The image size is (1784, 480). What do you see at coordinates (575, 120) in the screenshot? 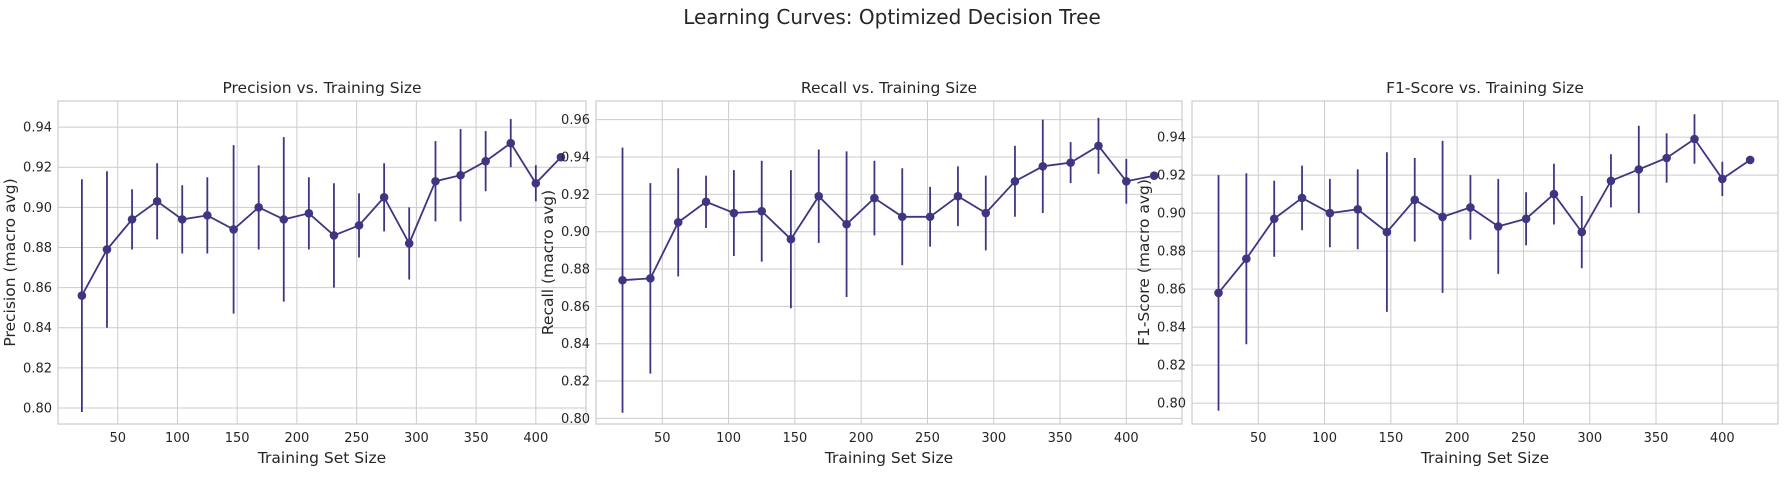
I see `y-tick-label: 0.96` at bounding box center [575, 120].